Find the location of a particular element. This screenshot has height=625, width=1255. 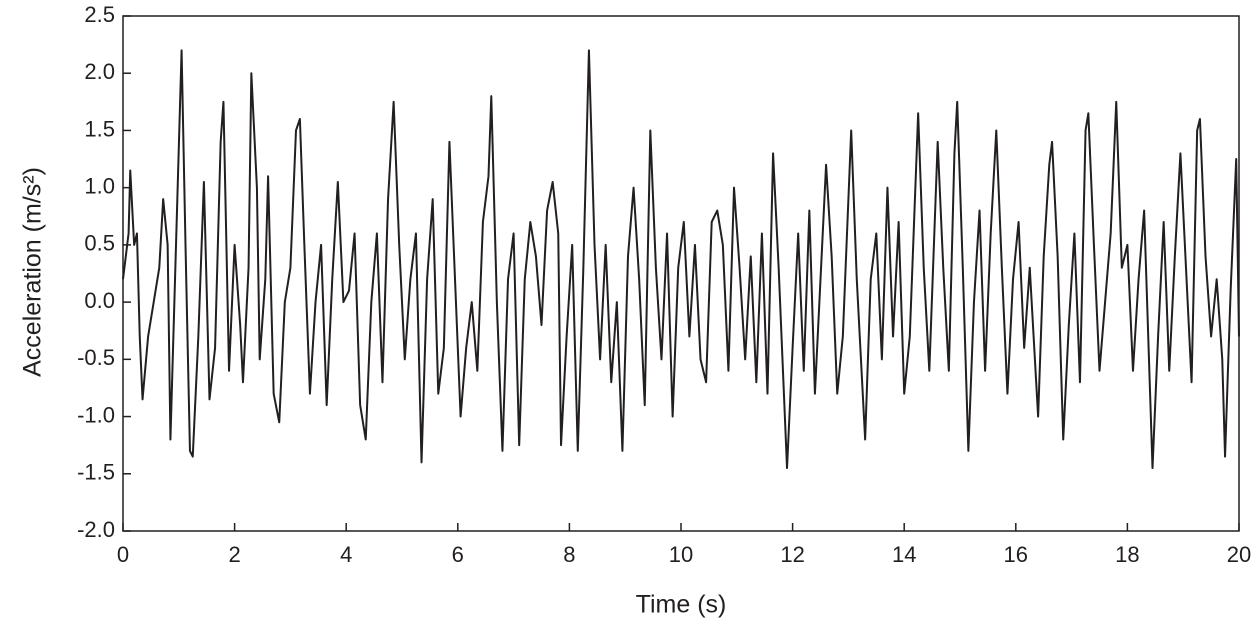

x-tick-label: 0 is located at coordinates (123, 554).